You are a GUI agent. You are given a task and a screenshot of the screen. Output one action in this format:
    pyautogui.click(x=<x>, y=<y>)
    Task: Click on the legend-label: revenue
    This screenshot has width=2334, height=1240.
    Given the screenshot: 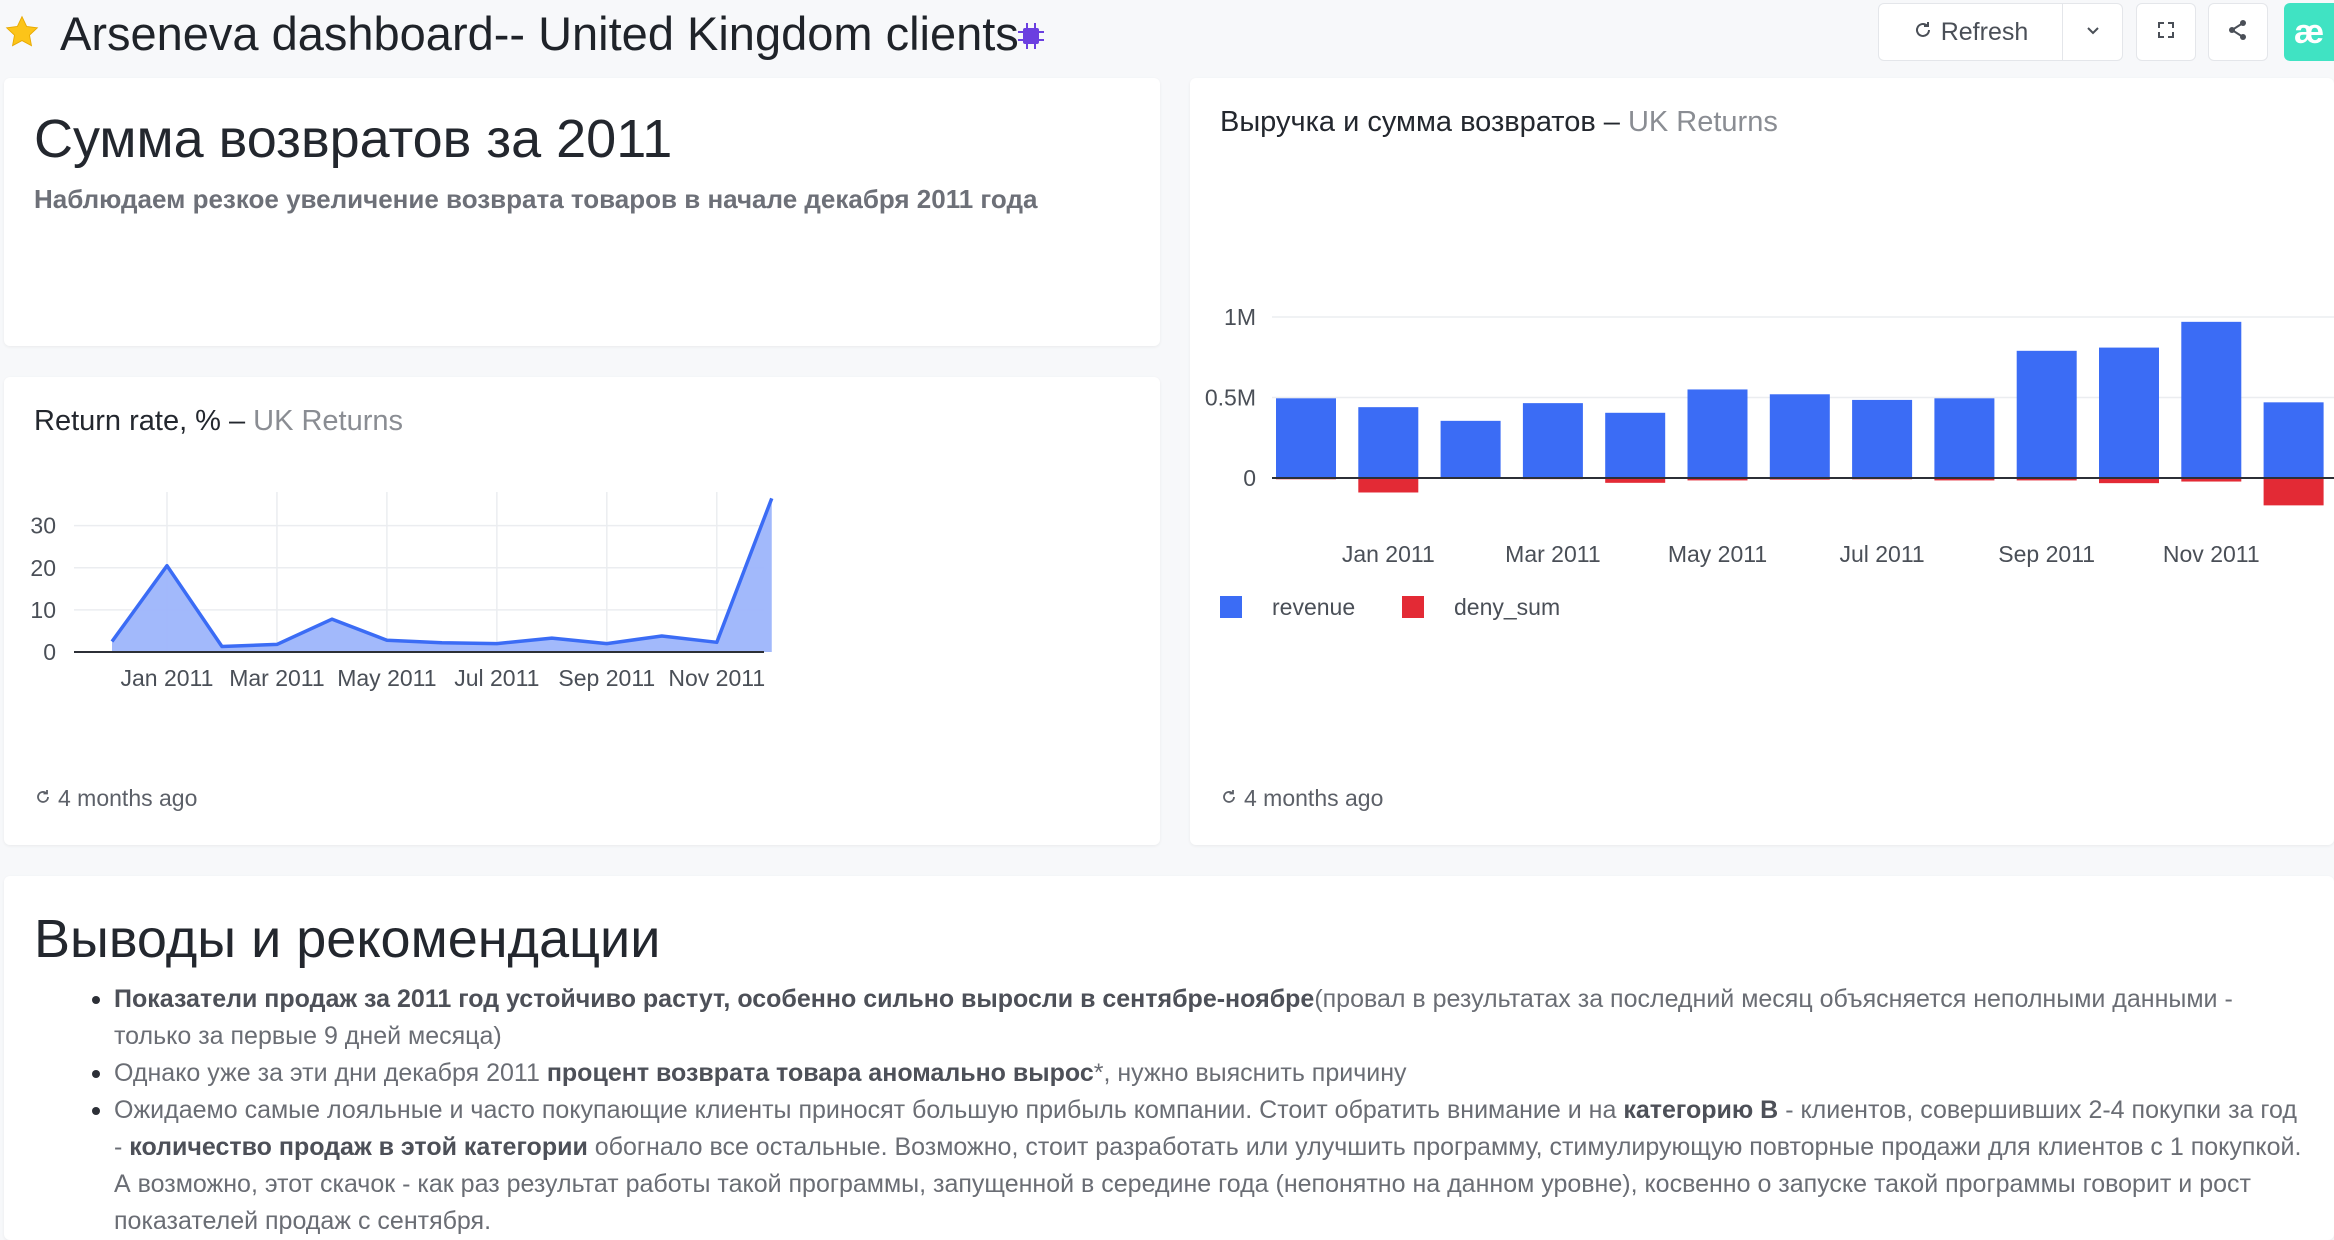 What is the action you would take?
    pyautogui.click(x=1313, y=607)
    